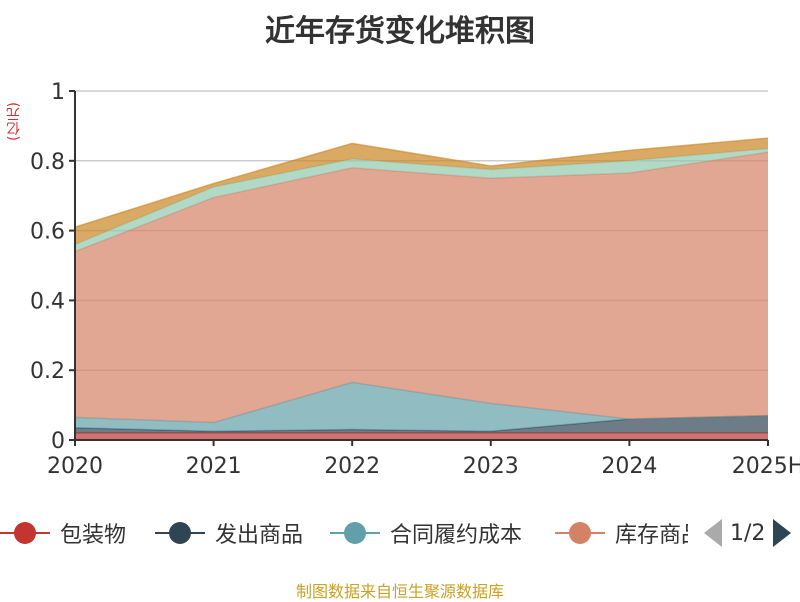 Image resolution: width=800 pixels, height=602 pixels. Describe the element at coordinates (47, 301) in the screenshot. I see `y-tick-label: 0.4` at that location.